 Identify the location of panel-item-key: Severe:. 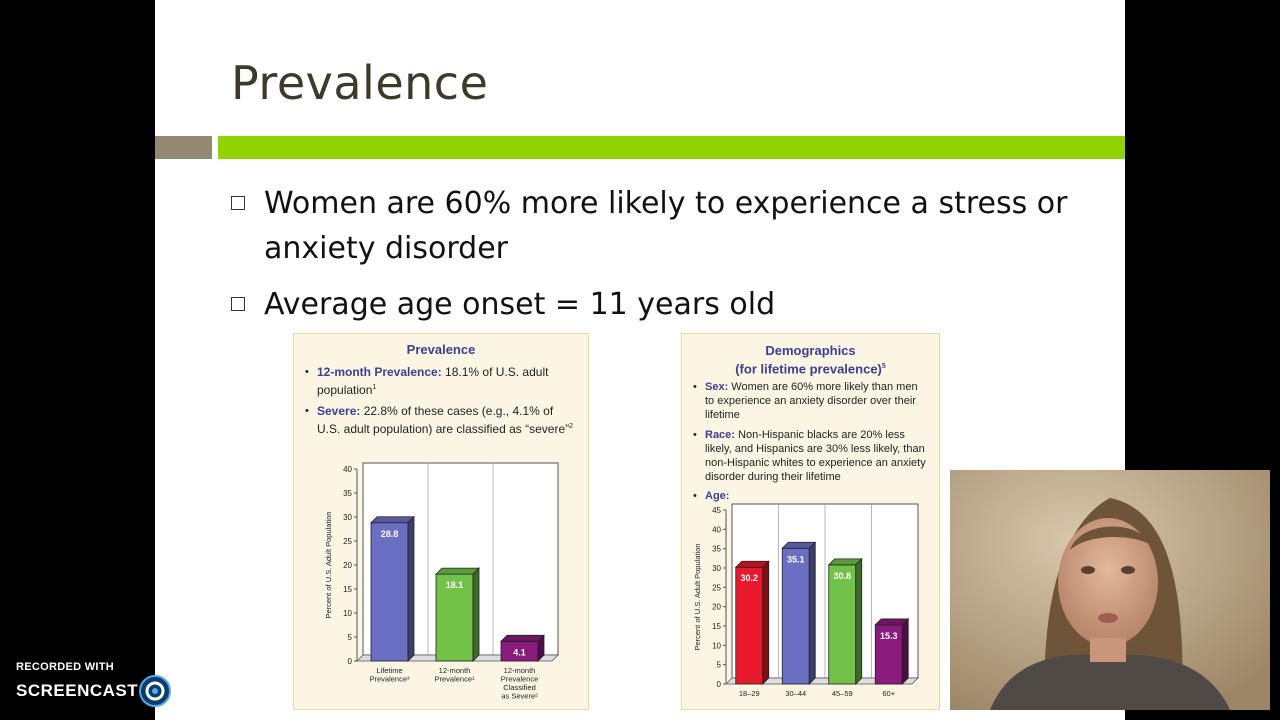
(339, 411).